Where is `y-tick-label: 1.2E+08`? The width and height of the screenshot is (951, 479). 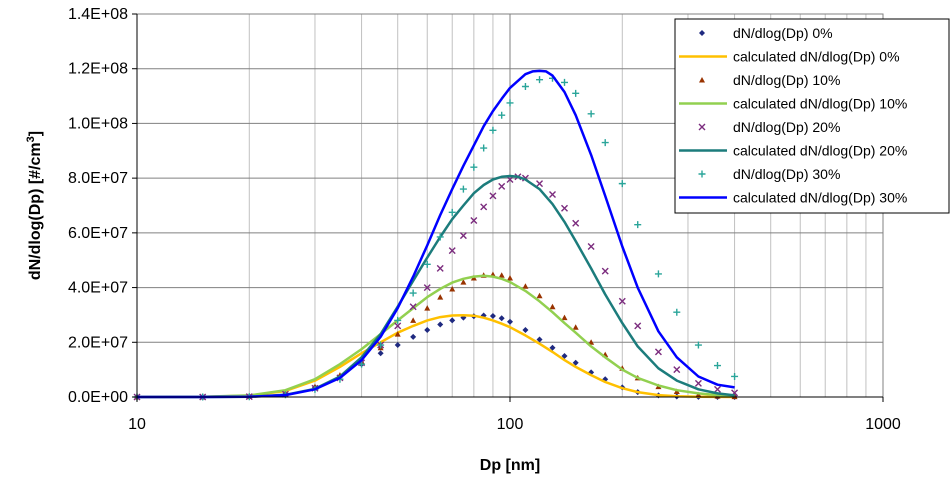 y-tick-label: 1.2E+08 is located at coordinates (98, 69).